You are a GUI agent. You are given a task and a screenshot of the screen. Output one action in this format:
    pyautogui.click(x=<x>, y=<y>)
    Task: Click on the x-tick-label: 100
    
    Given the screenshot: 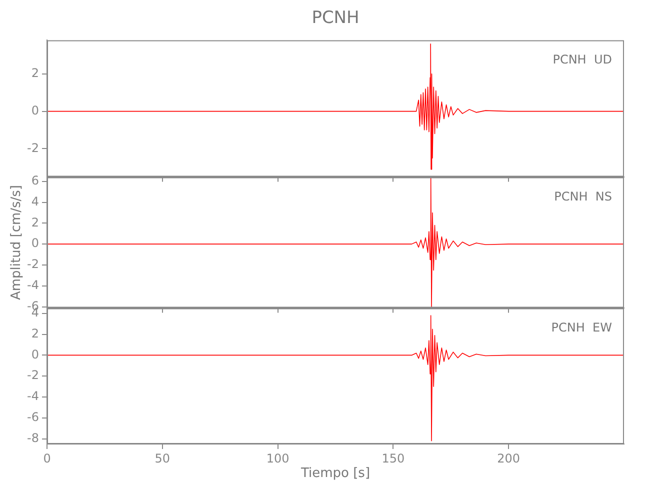 What is the action you would take?
    pyautogui.click(x=278, y=458)
    